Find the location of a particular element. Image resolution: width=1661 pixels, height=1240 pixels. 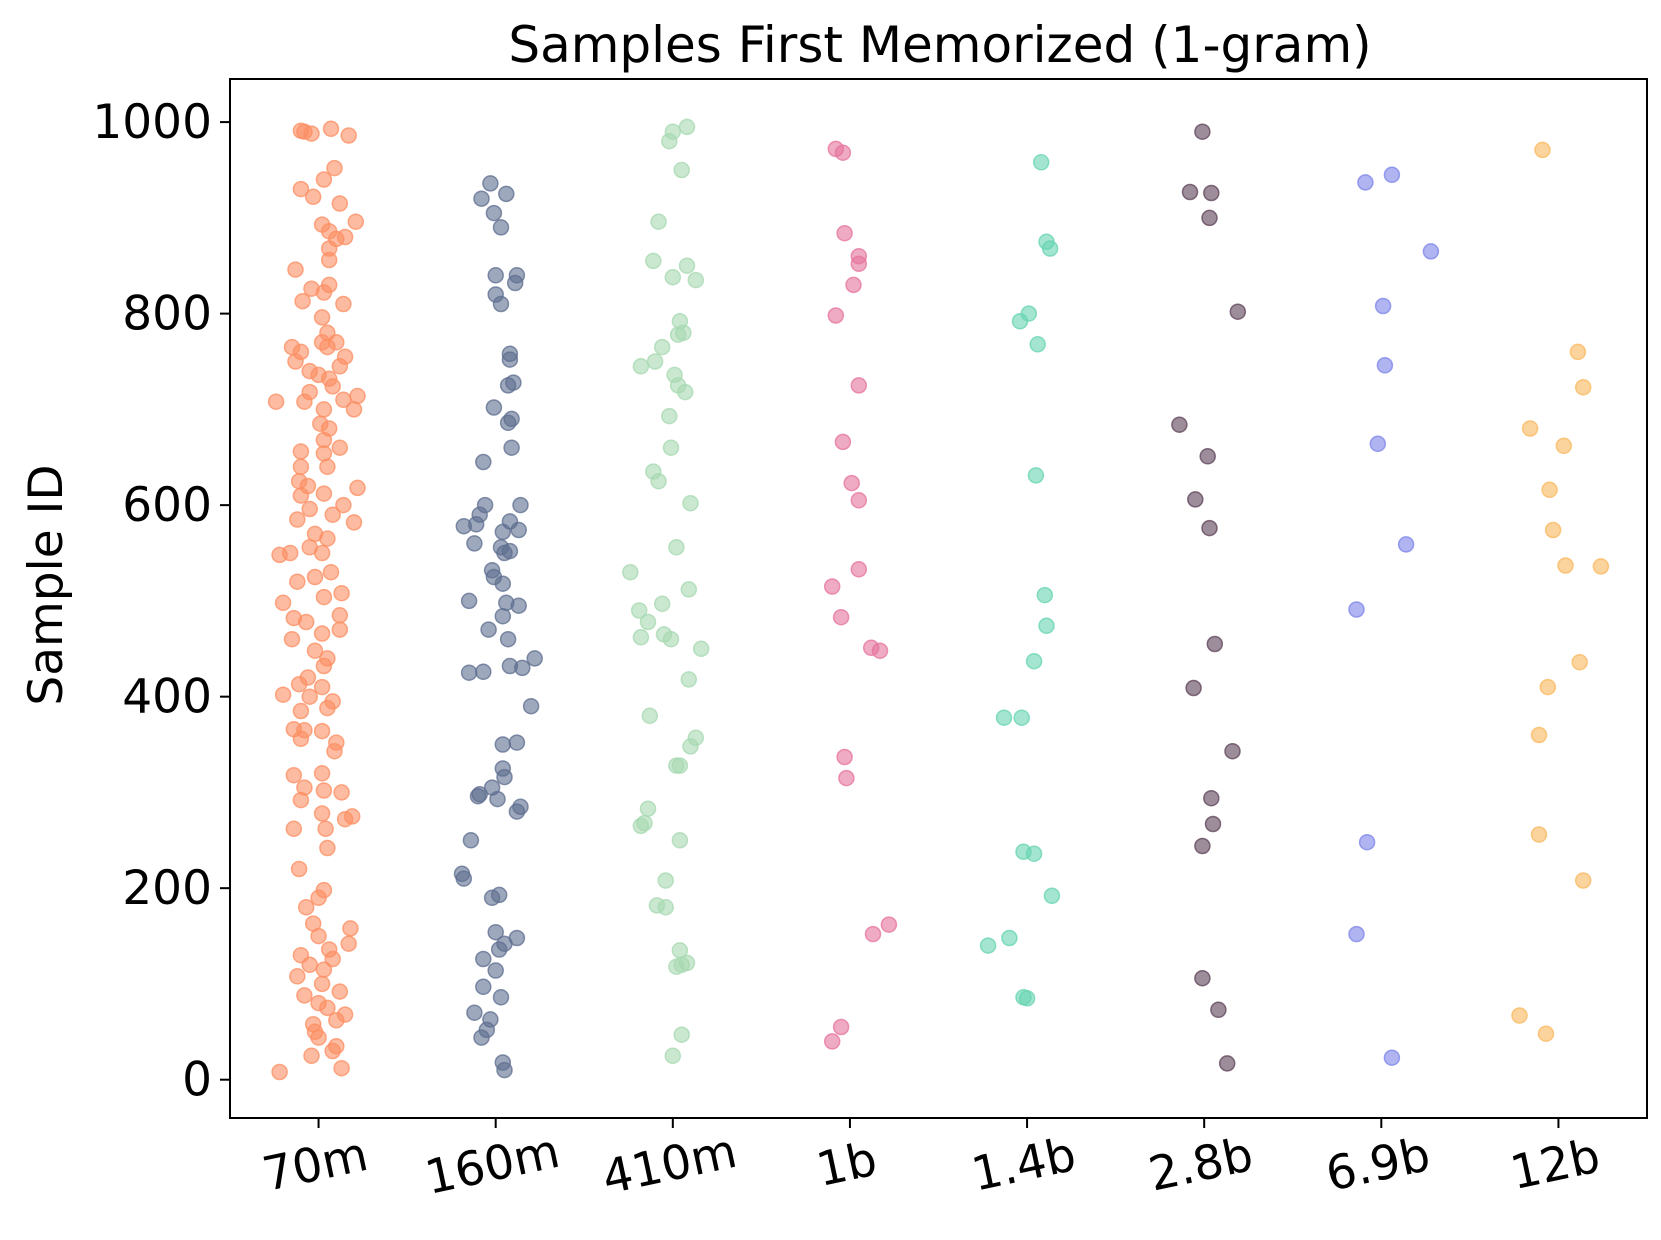

y-tick-label: 1000 is located at coordinates (152, 122).